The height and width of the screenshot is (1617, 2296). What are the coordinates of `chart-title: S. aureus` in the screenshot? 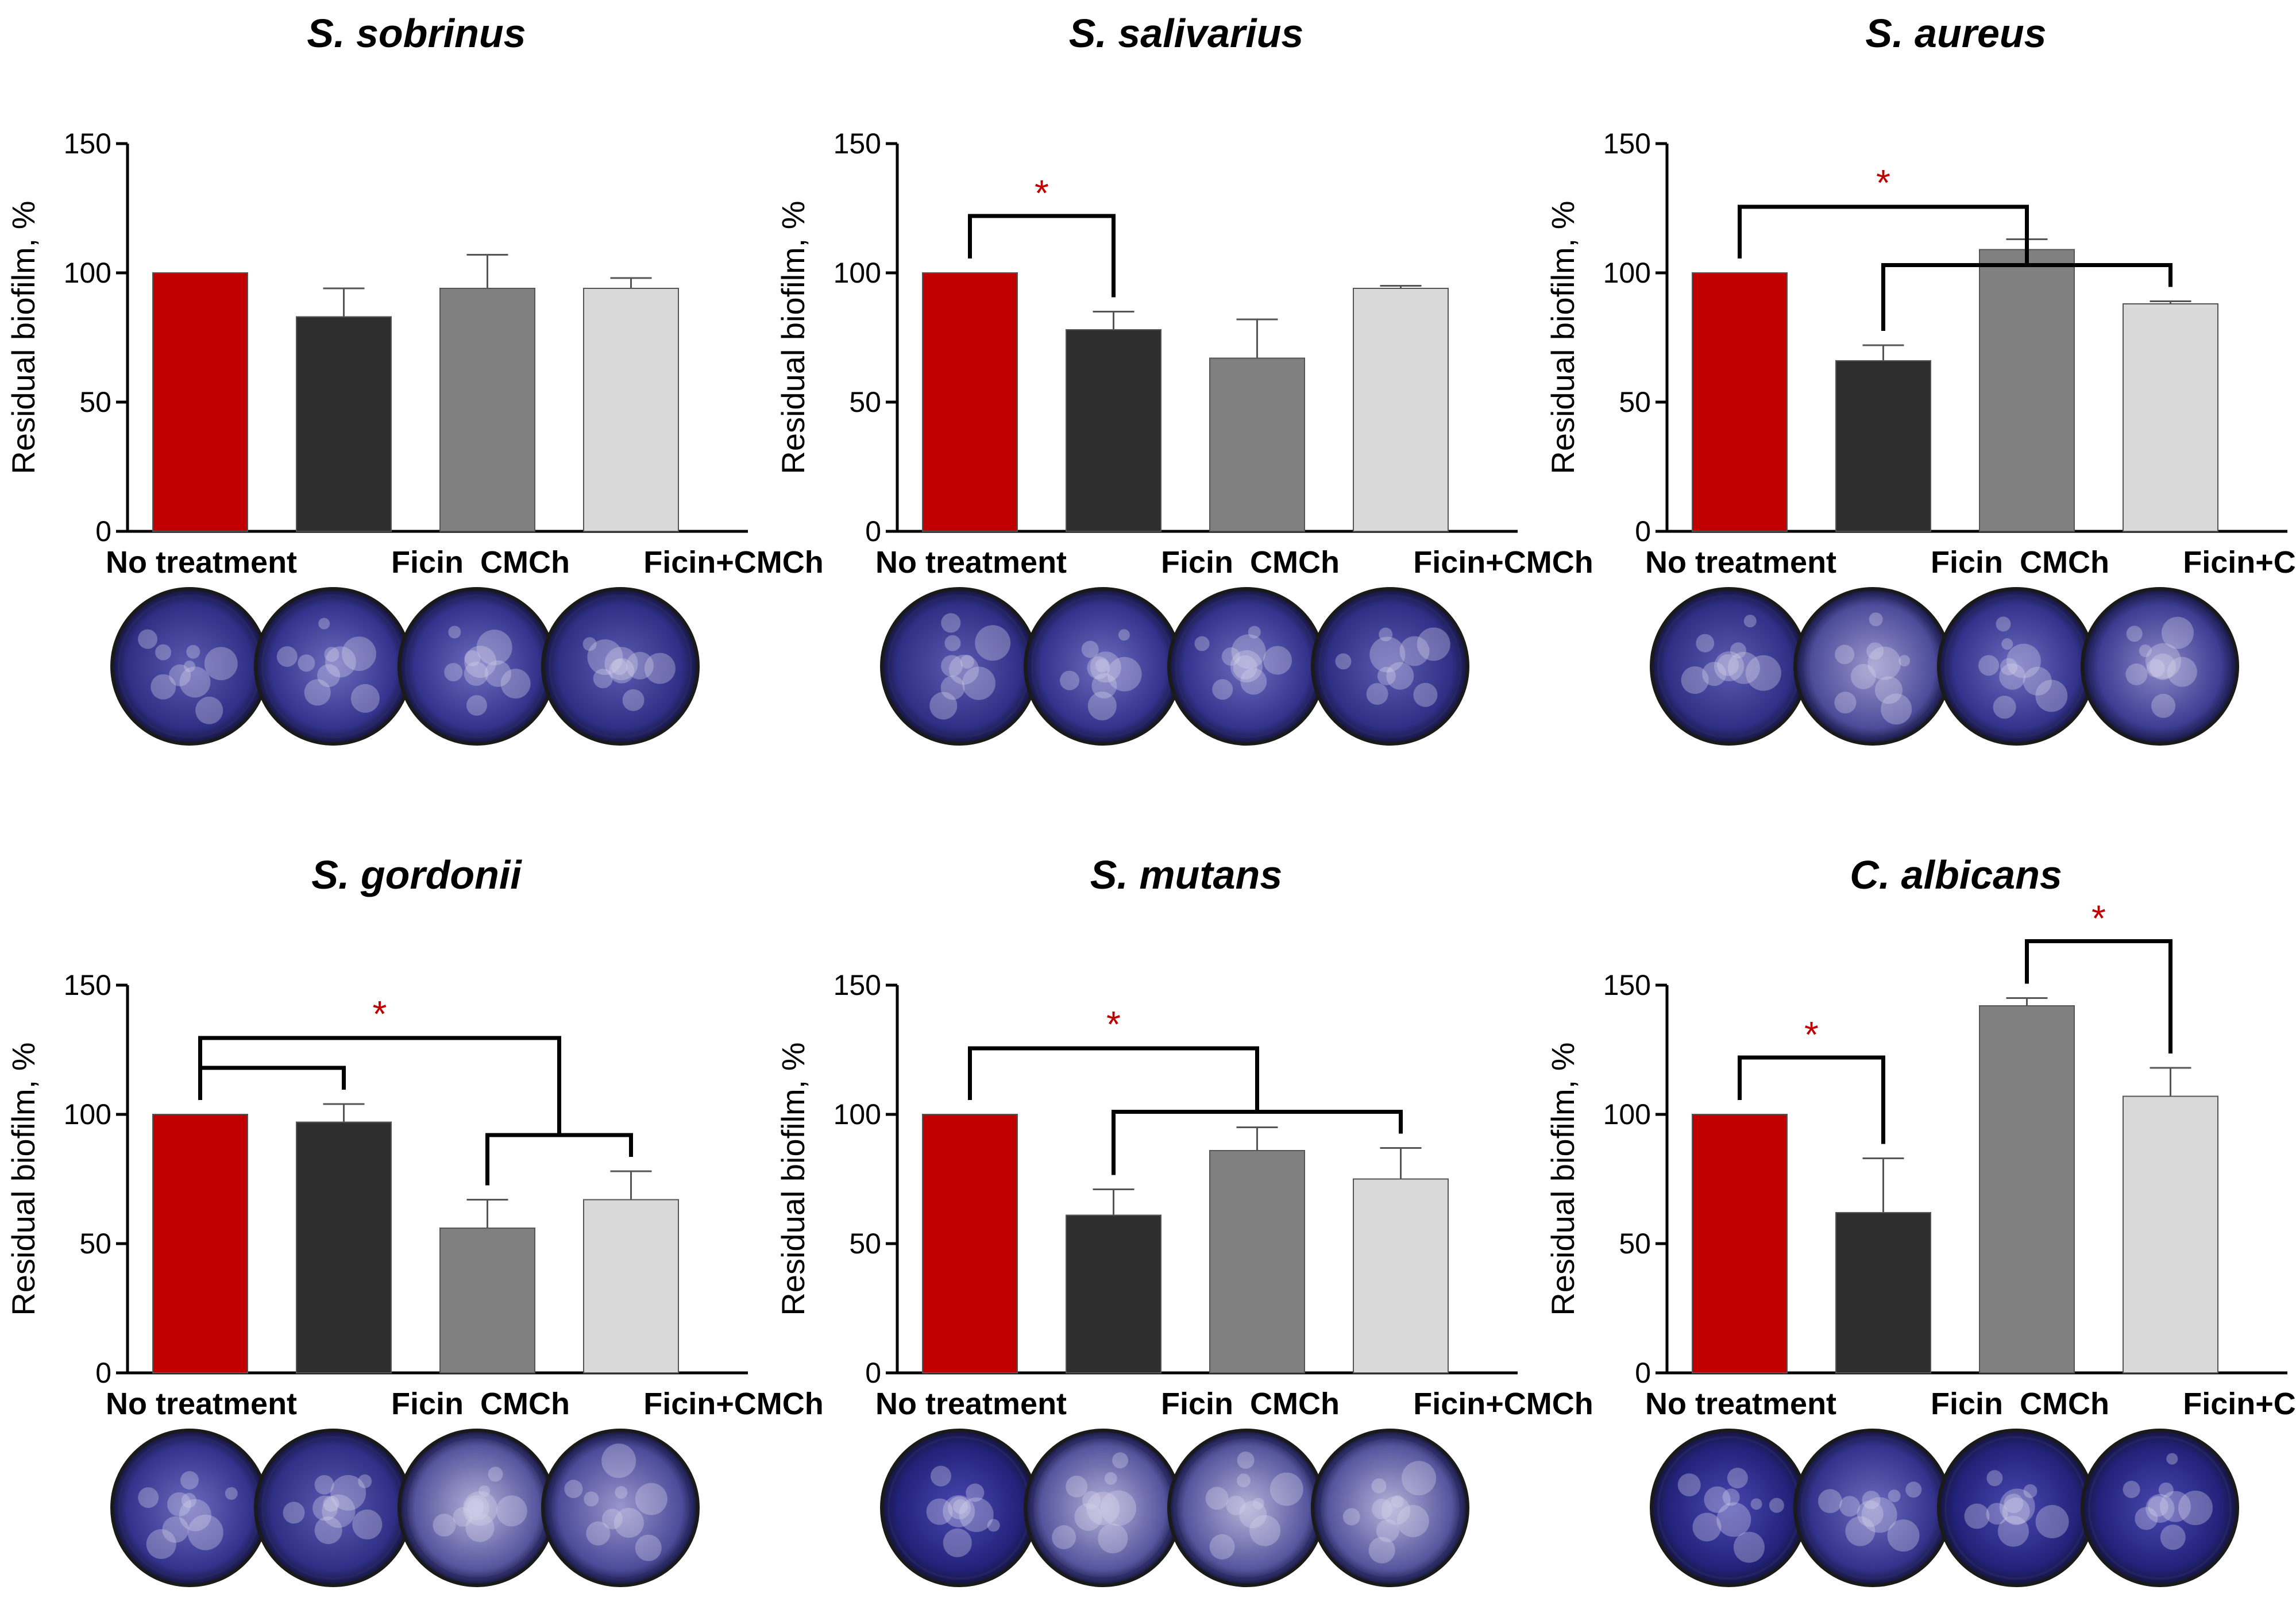 It's located at (1955, 33).